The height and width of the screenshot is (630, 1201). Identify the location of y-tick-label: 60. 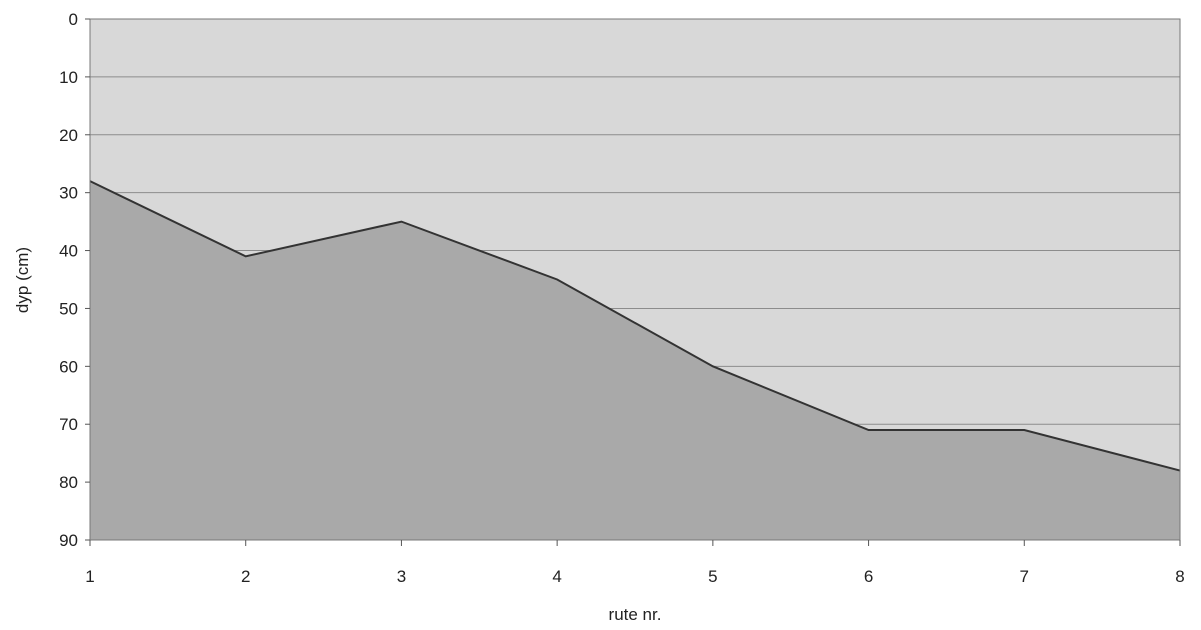
(68, 366).